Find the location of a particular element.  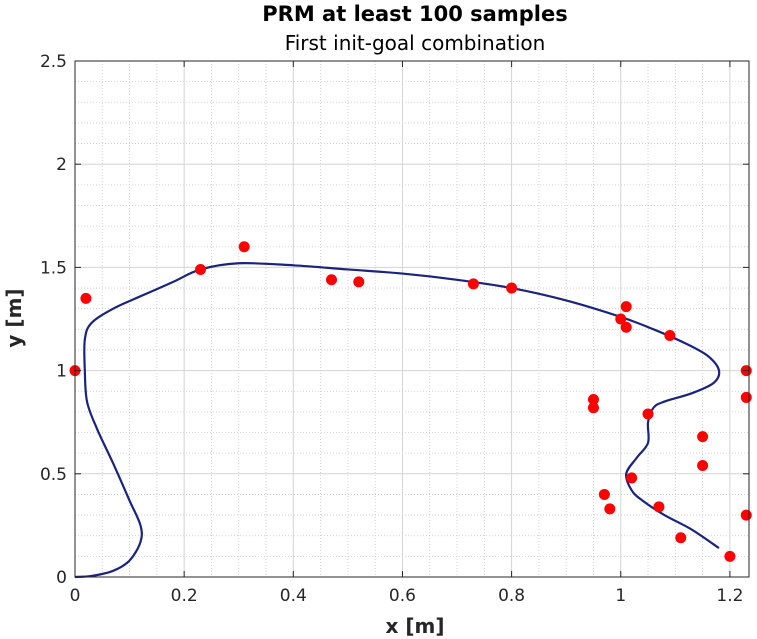

y-tick-label: 0 is located at coordinates (61, 578).